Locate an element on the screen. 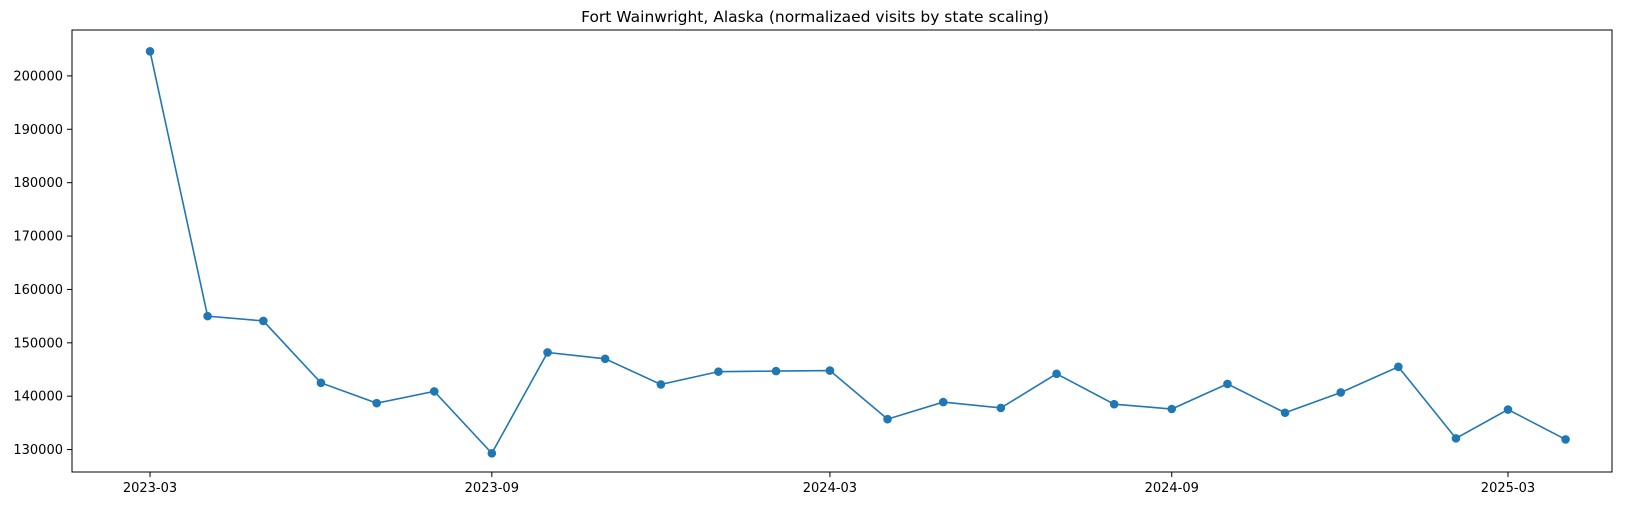 Image resolution: width=1632 pixels, height=526 pixels. x-tick-label: 2023-03 is located at coordinates (150, 488).